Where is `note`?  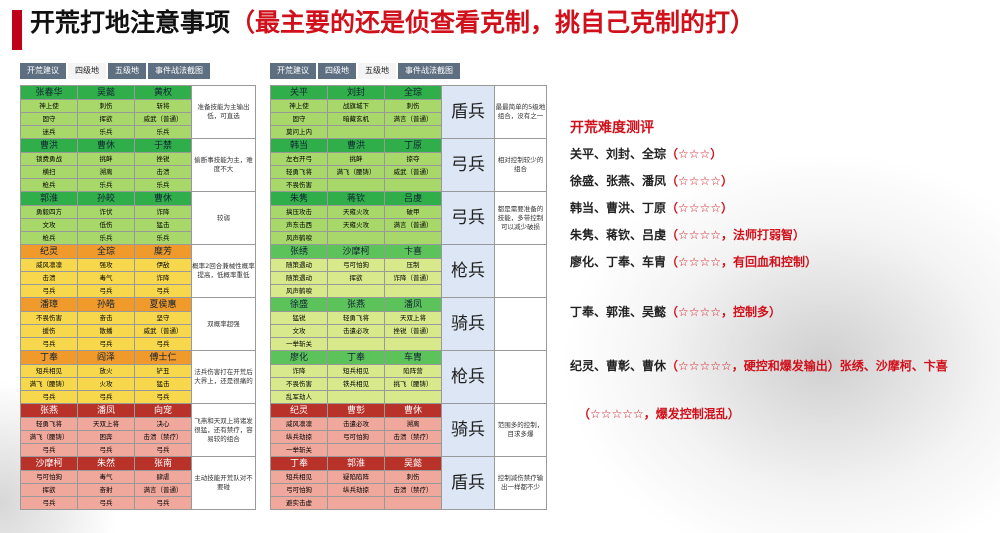 note is located at coordinates (520, 271).